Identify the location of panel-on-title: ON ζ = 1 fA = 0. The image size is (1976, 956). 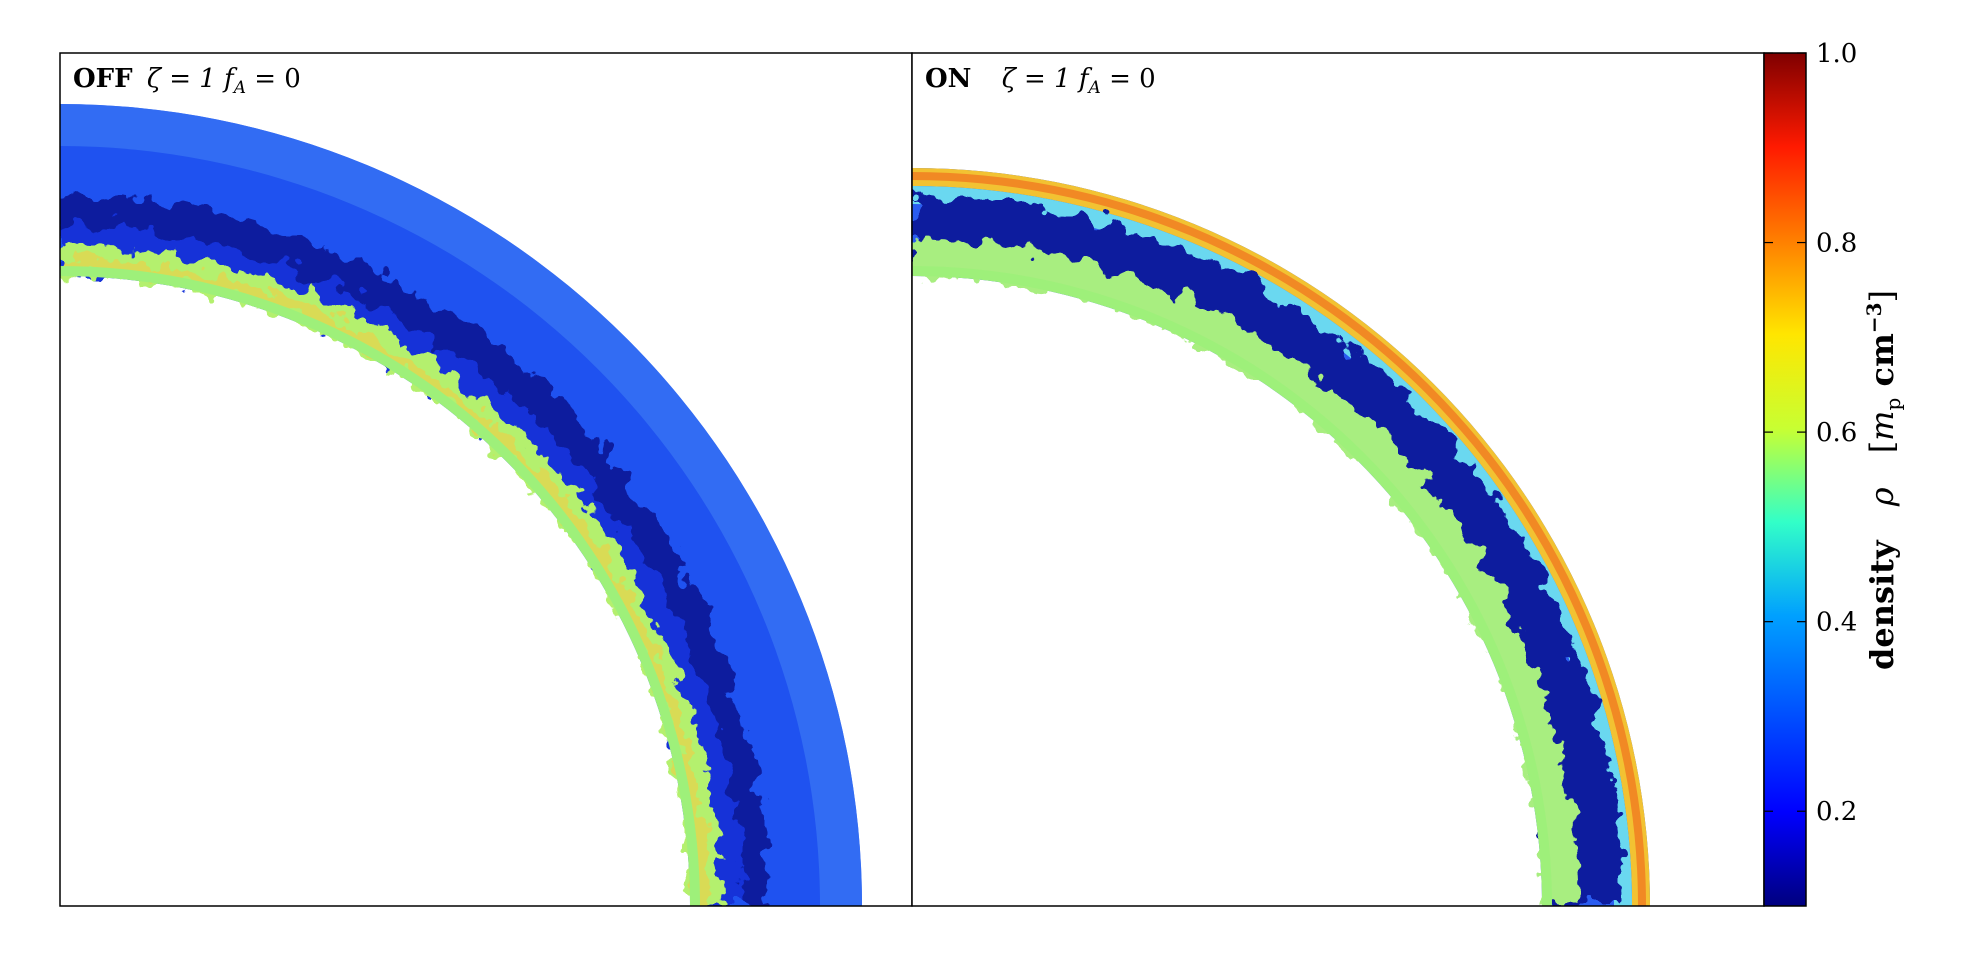
(1040, 81).